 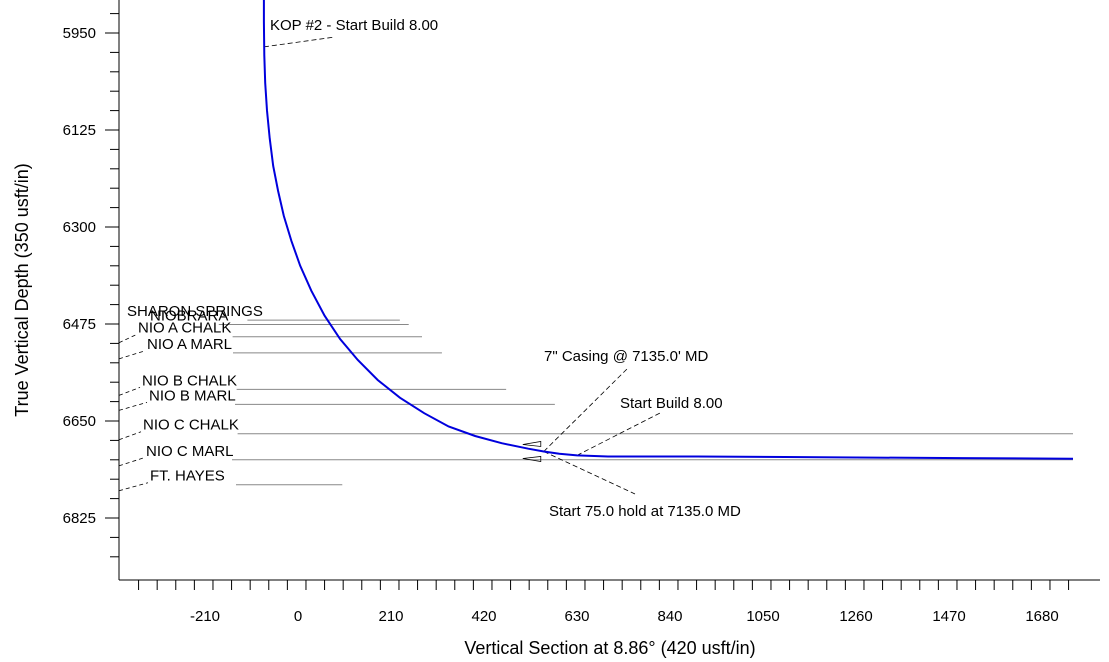 What do you see at coordinates (79, 33) in the screenshot?
I see `y-tick-label: 5950` at bounding box center [79, 33].